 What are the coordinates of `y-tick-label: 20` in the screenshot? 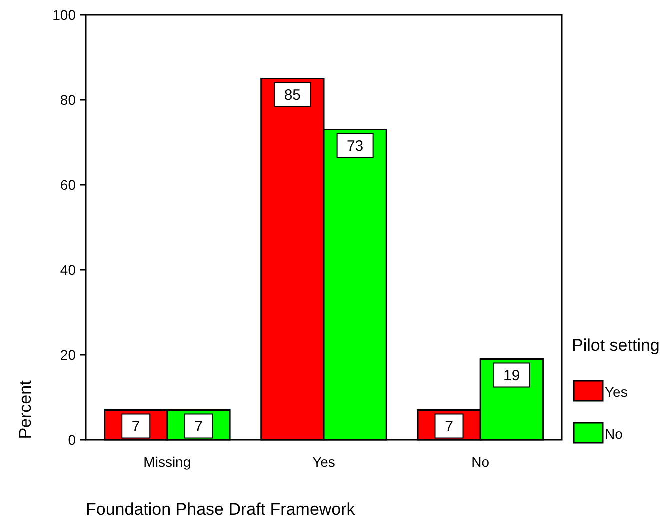 It's located at (68, 355).